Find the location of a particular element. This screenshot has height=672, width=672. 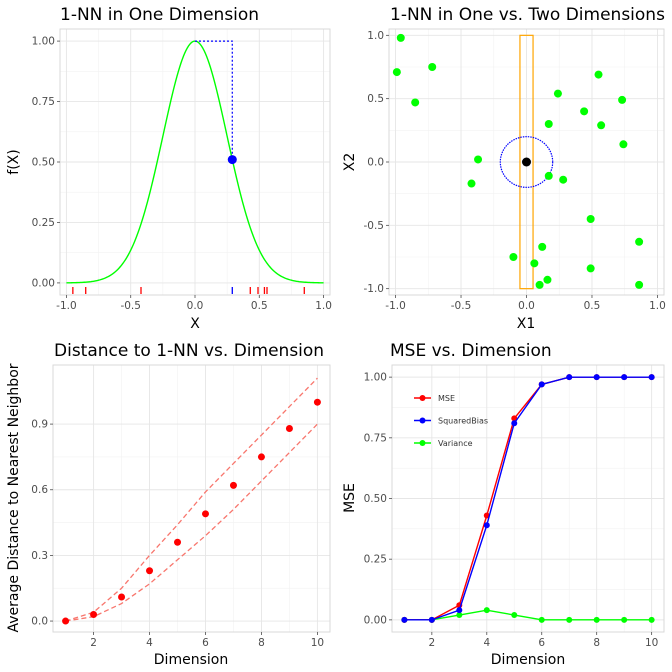

panel1-x-axis-title: X is located at coordinates (195, 324).